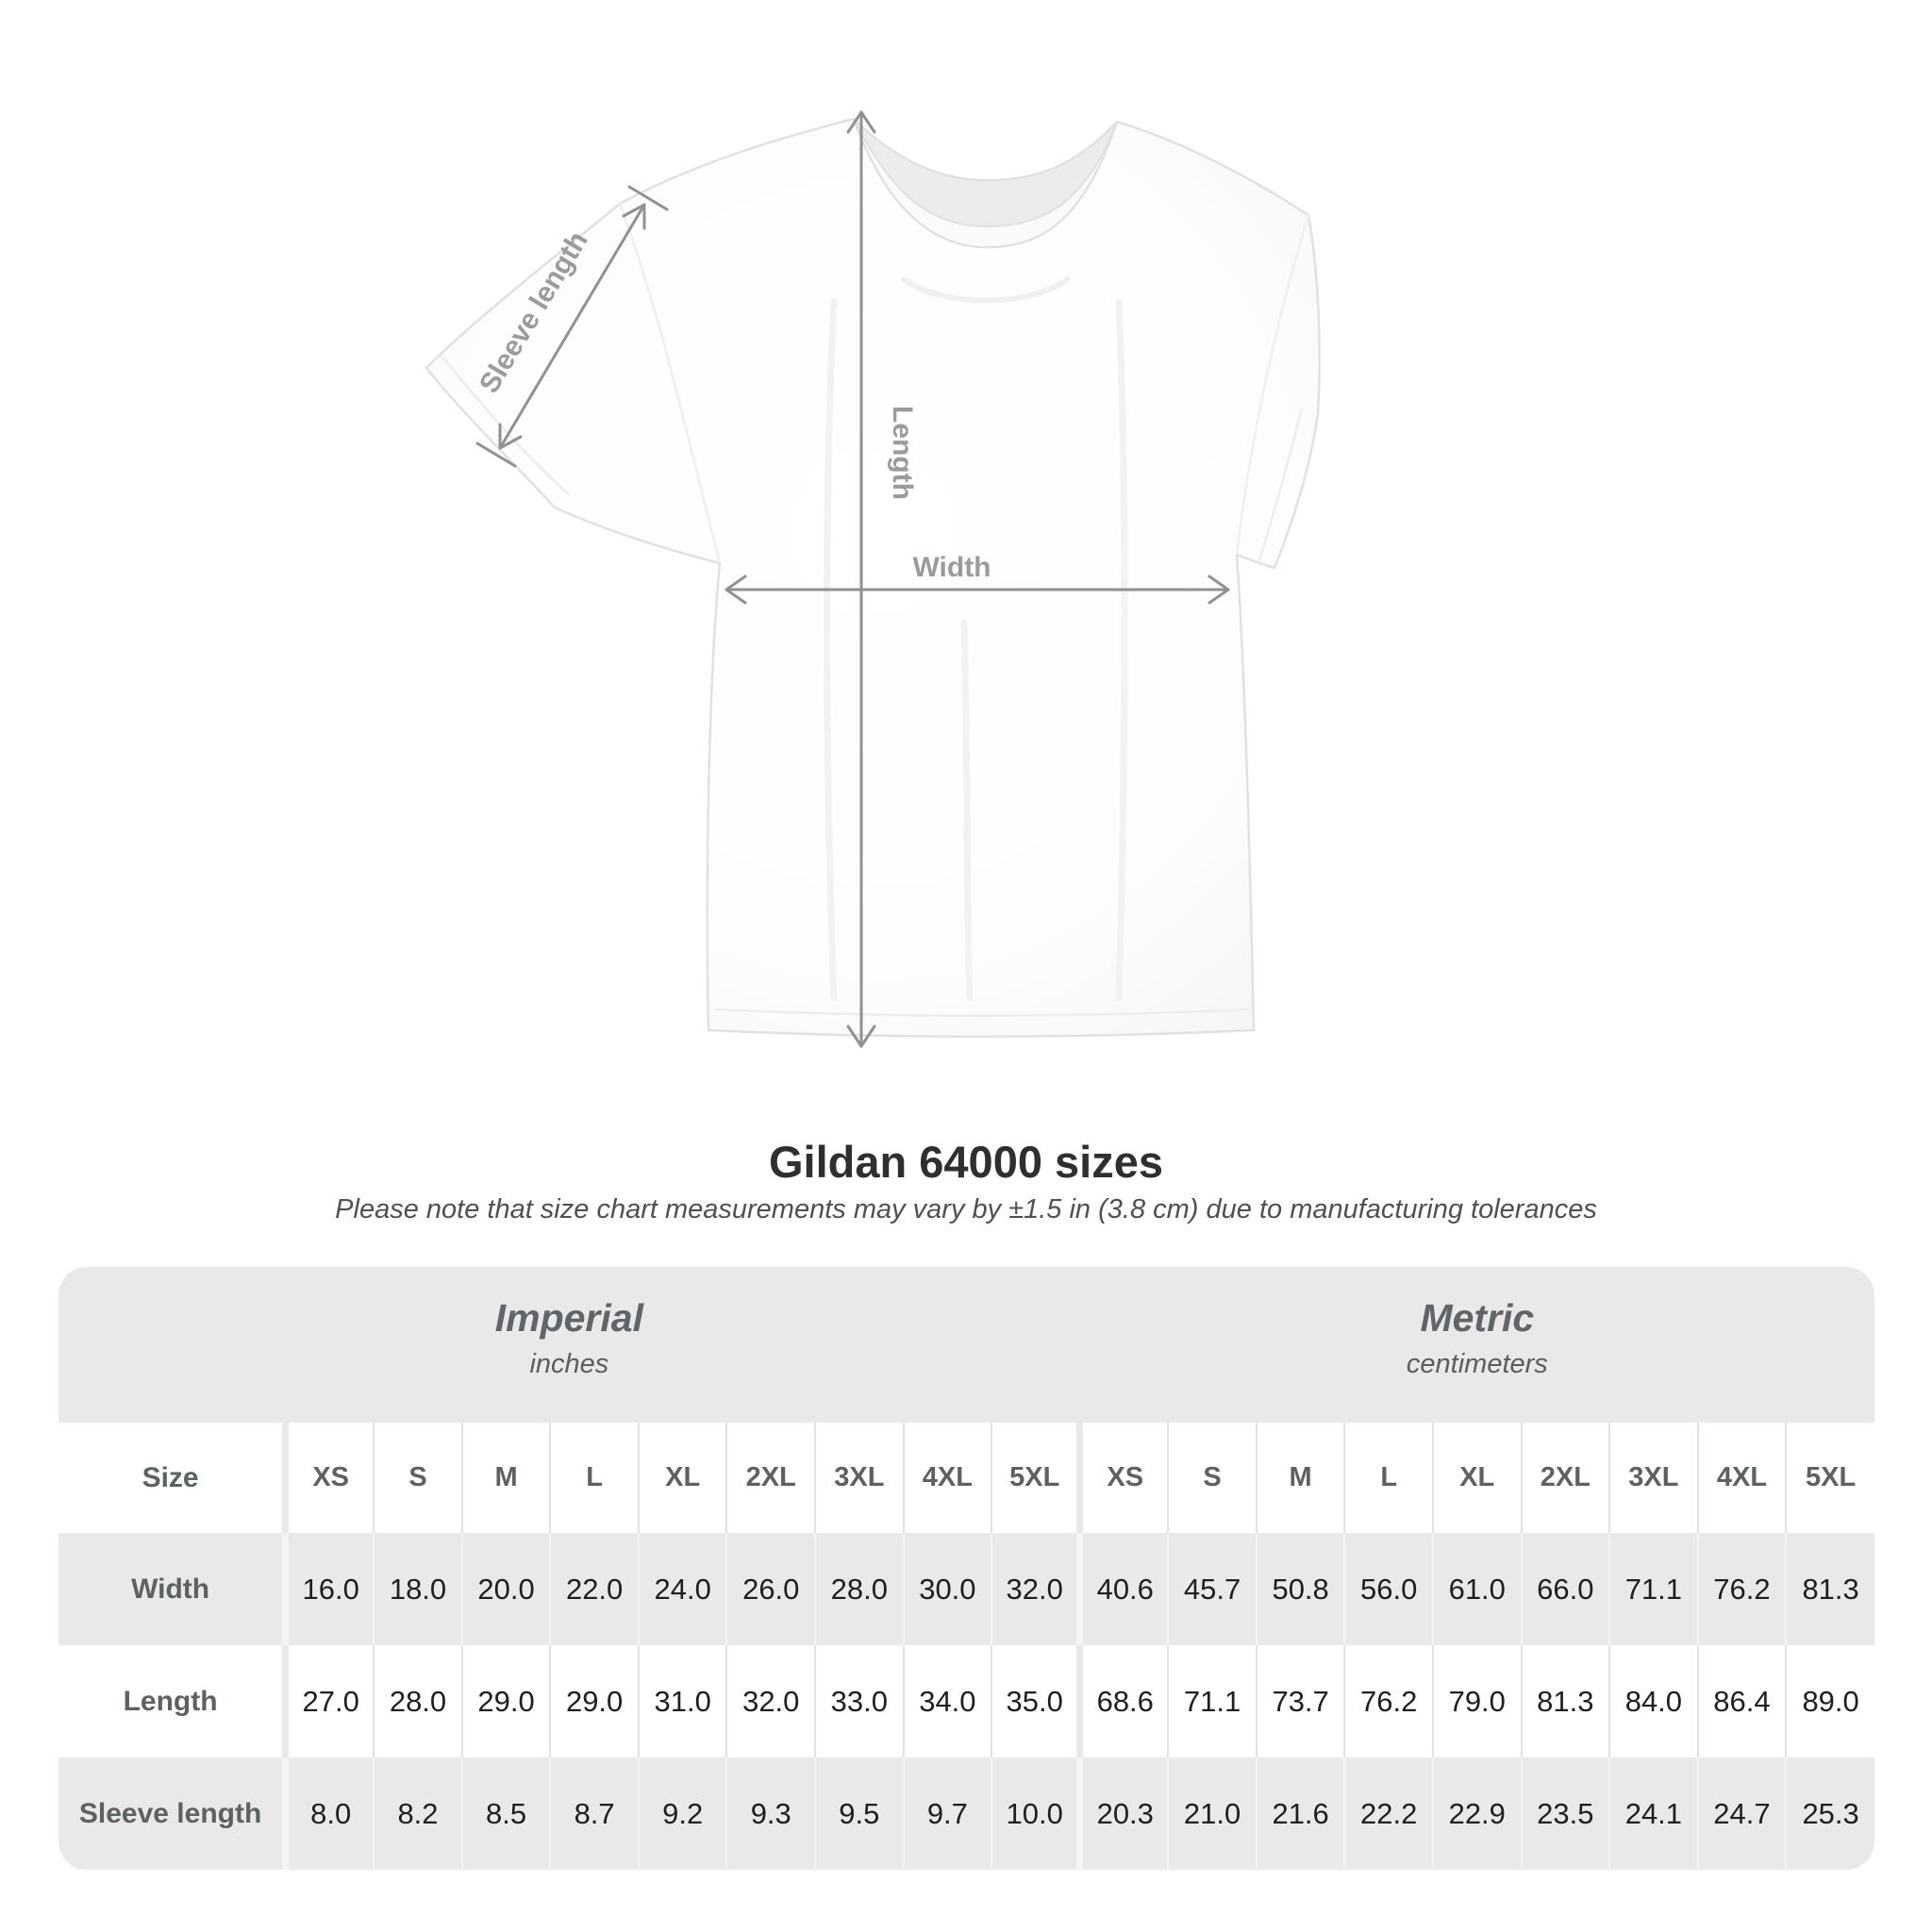  What do you see at coordinates (947, 1589) in the screenshot?
I see `value-cell: 30.0` at bounding box center [947, 1589].